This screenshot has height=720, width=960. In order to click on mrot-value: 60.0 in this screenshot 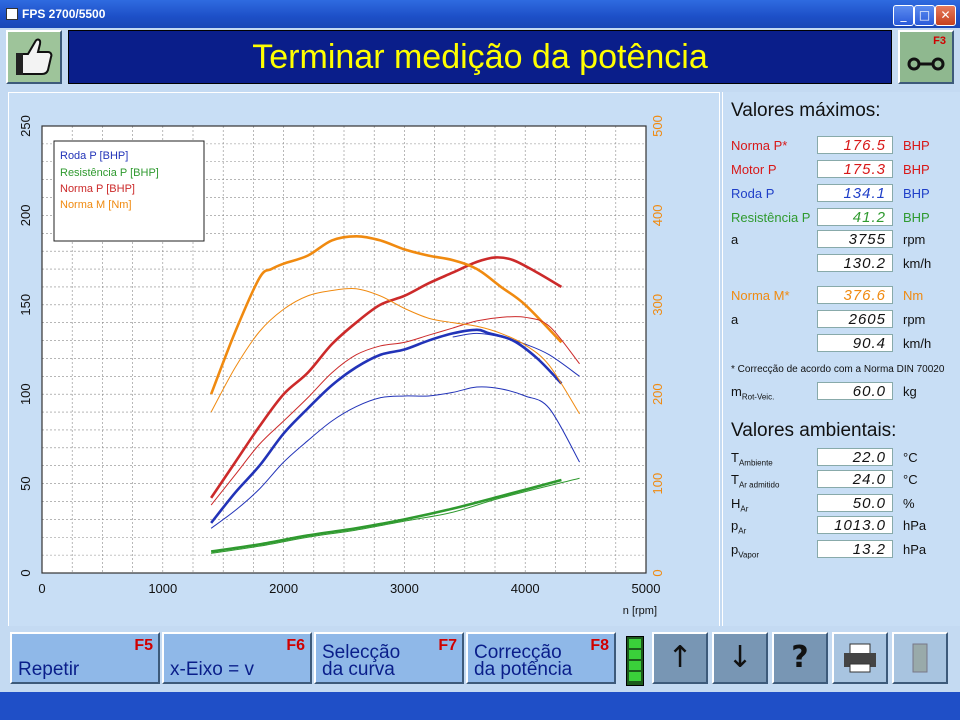, I will do `click(855, 391)`.